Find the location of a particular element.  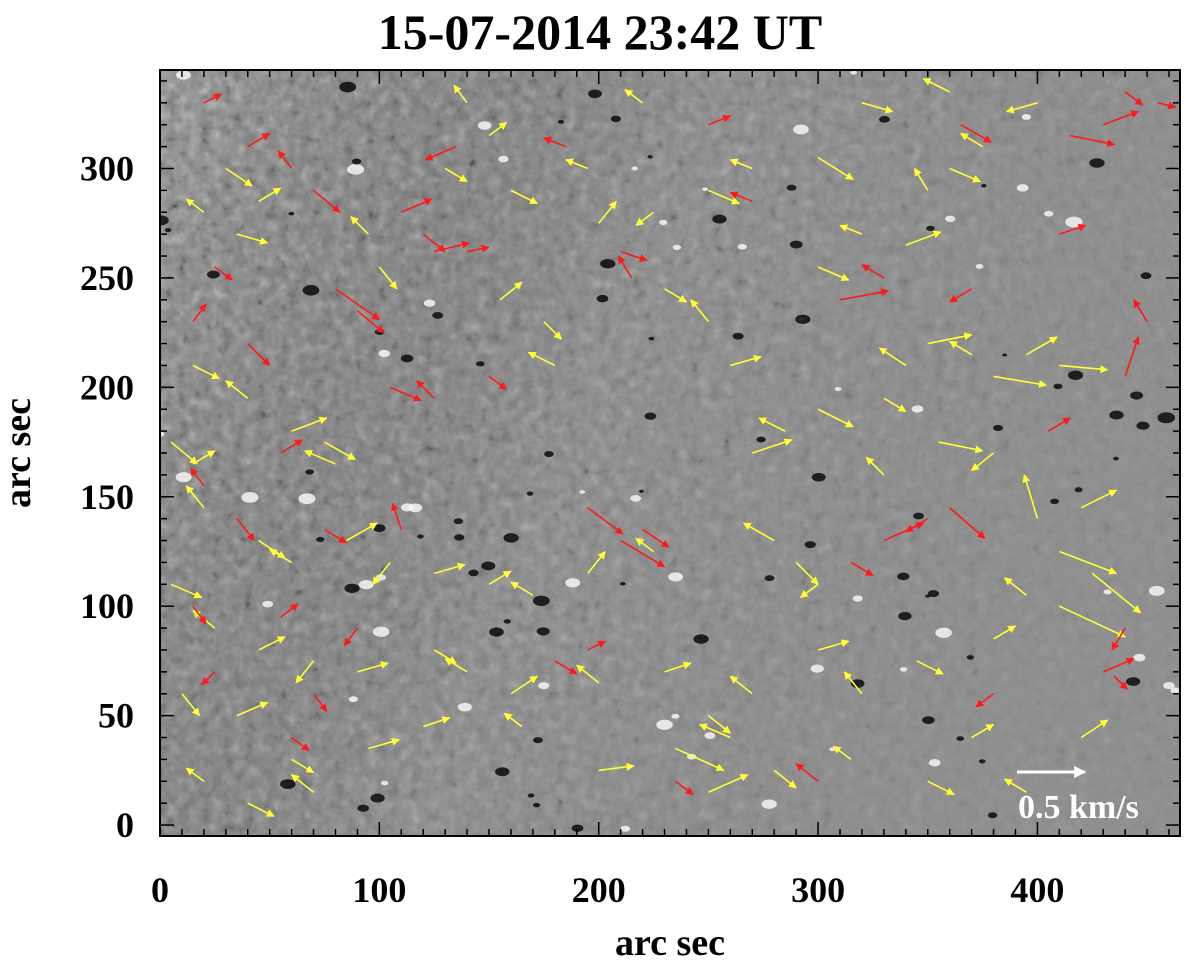

y-tick-label: 100 is located at coordinates (107, 606).